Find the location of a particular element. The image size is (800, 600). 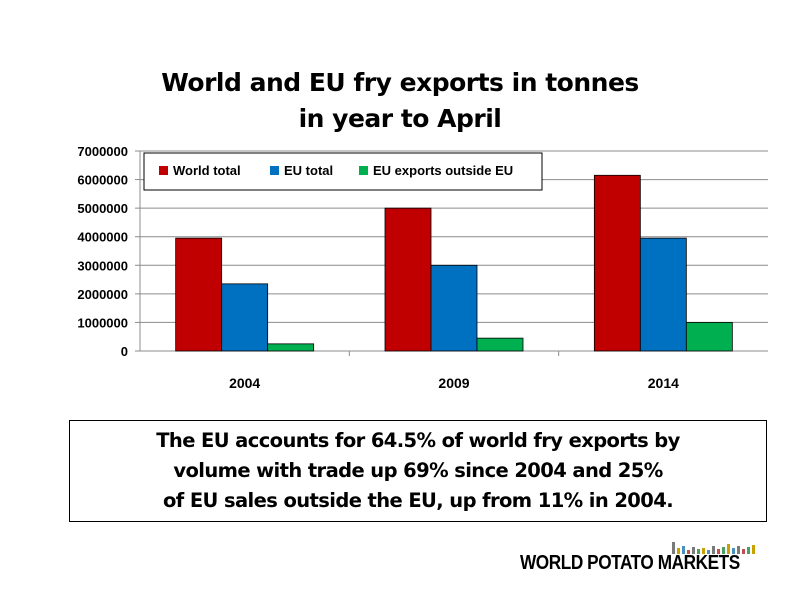

chart-title-line1: World and EU fry exports in tonnes is located at coordinates (400, 82).